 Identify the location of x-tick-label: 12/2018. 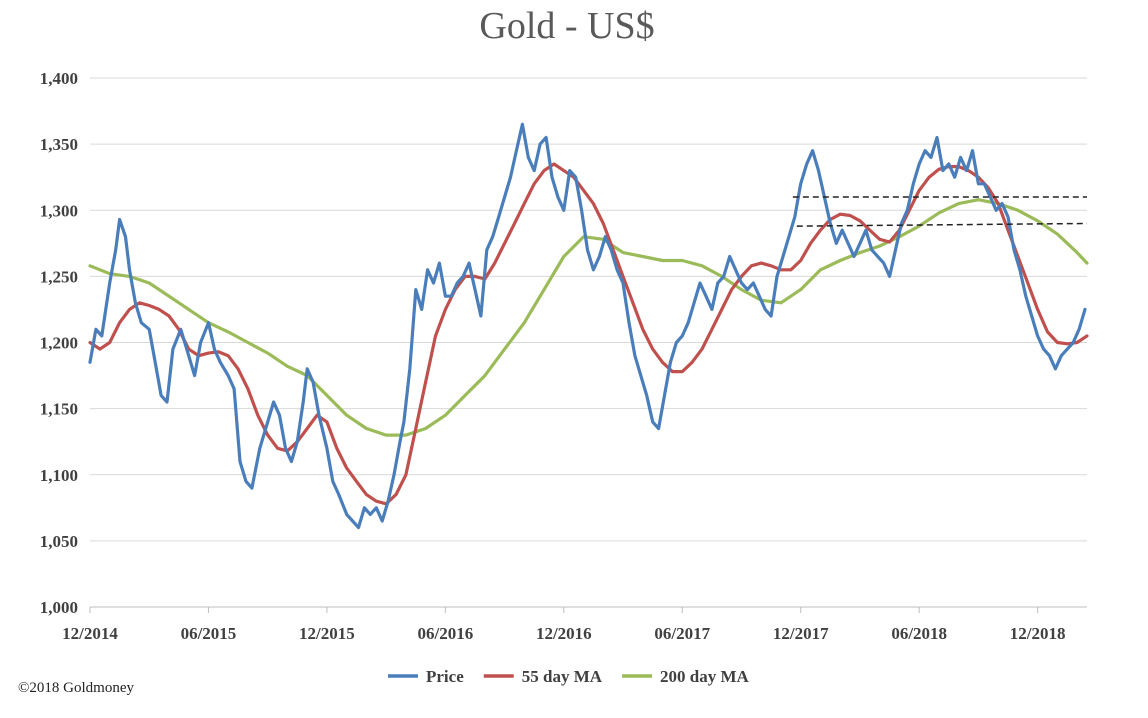
(1038, 633).